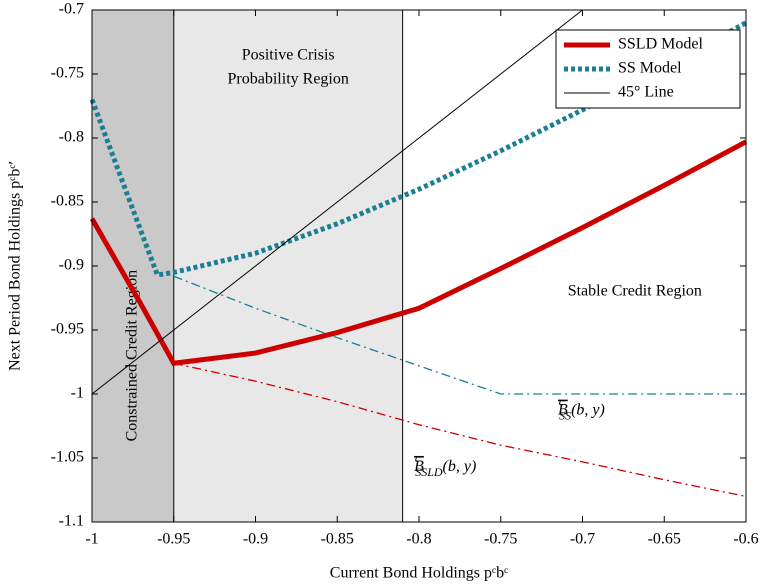 The height and width of the screenshot is (588, 764). What do you see at coordinates (429, 472) in the screenshot?
I see `label-sub: SSLD` at bounding box center [429, 472].